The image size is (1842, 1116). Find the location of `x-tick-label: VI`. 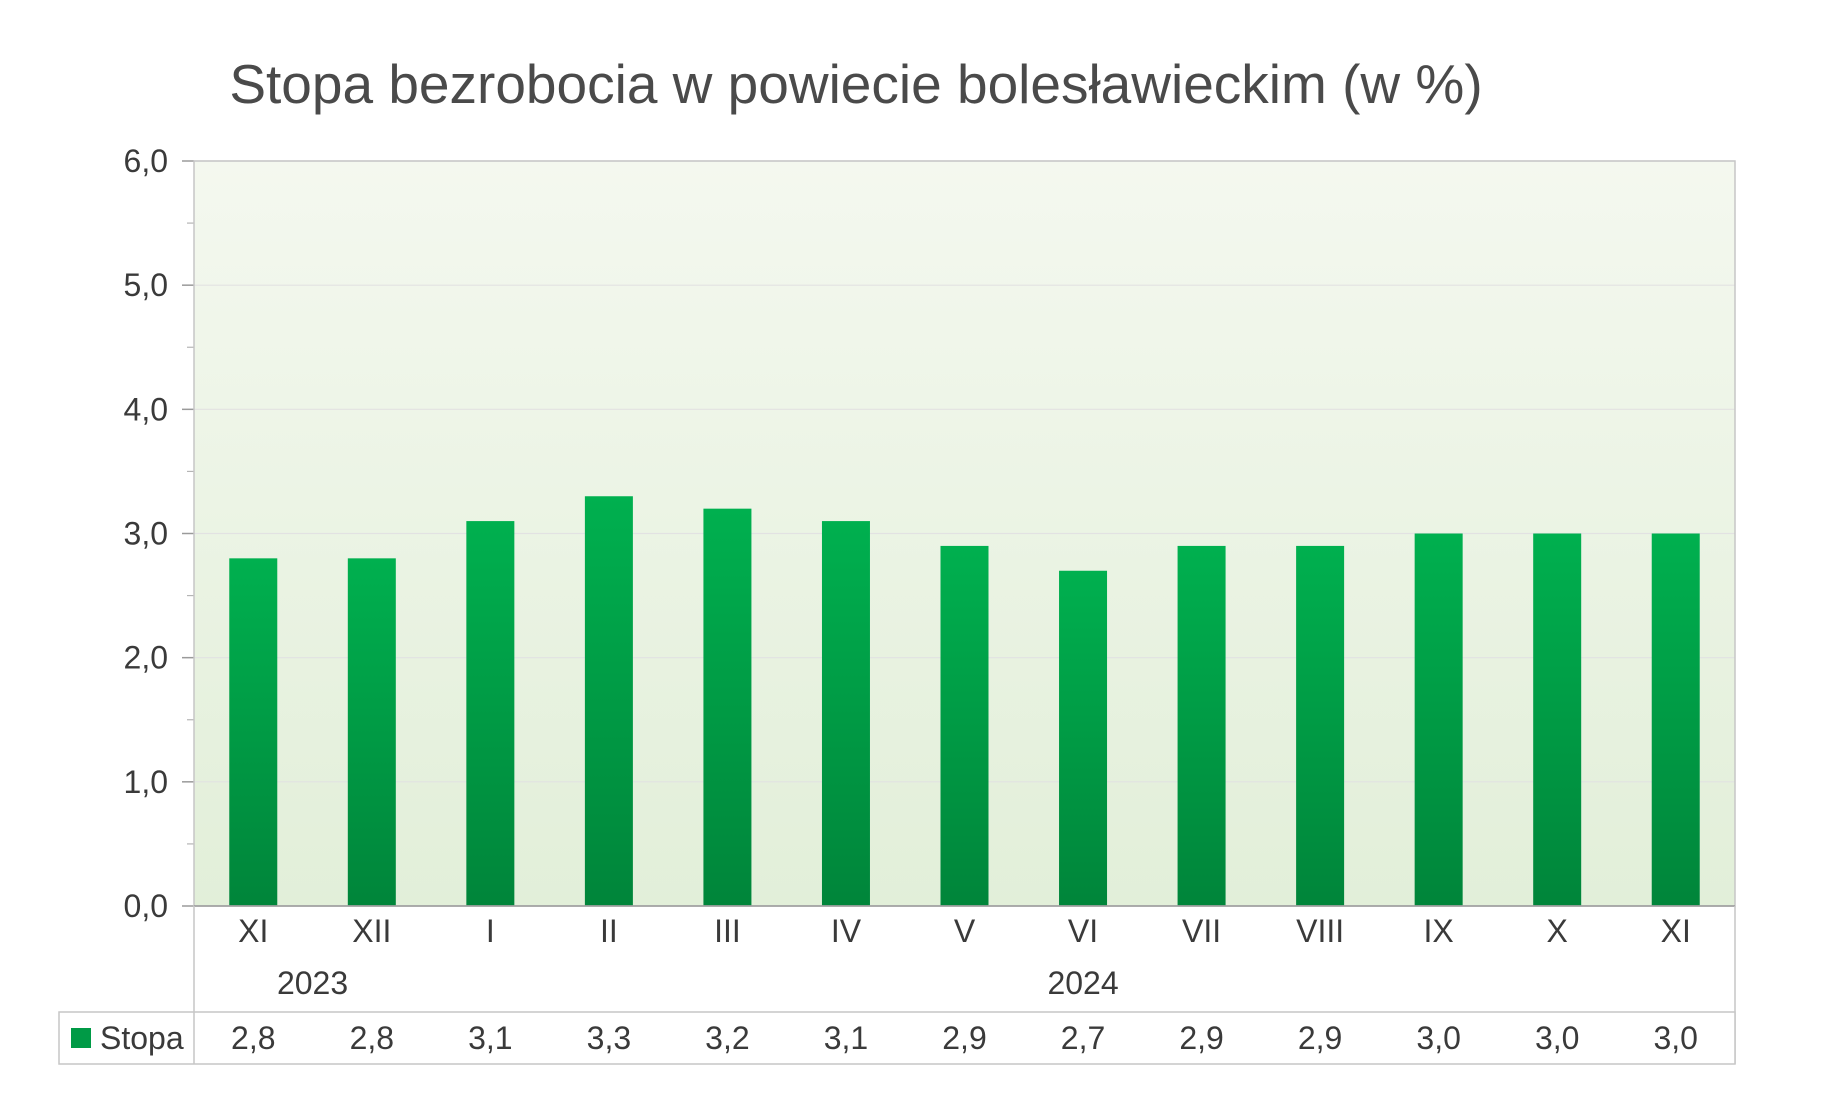

x-tick-label: VI is located at coordinates (1083, 931).